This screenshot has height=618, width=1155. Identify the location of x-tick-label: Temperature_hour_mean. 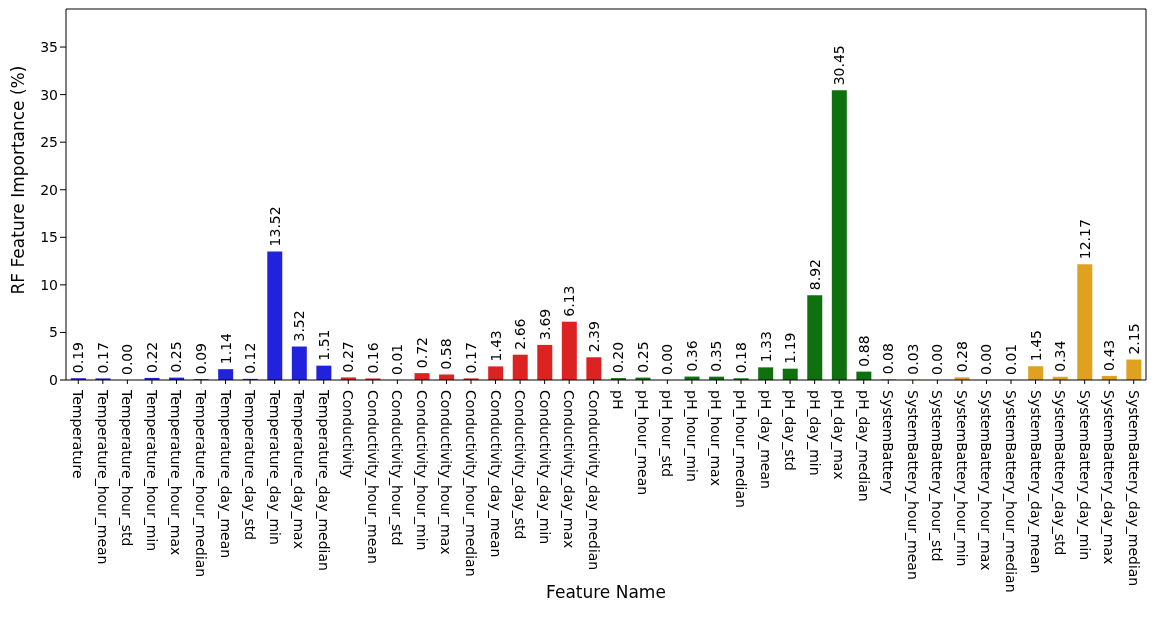
(102, 477).